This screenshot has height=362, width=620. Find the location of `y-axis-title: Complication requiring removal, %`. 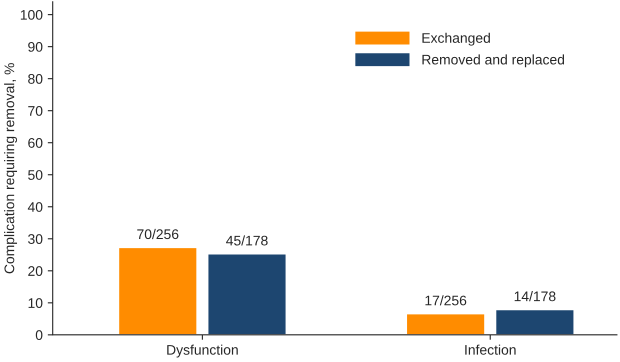

y-axis-title: Complication requiring removal, % is located at coordinates (11, 168).